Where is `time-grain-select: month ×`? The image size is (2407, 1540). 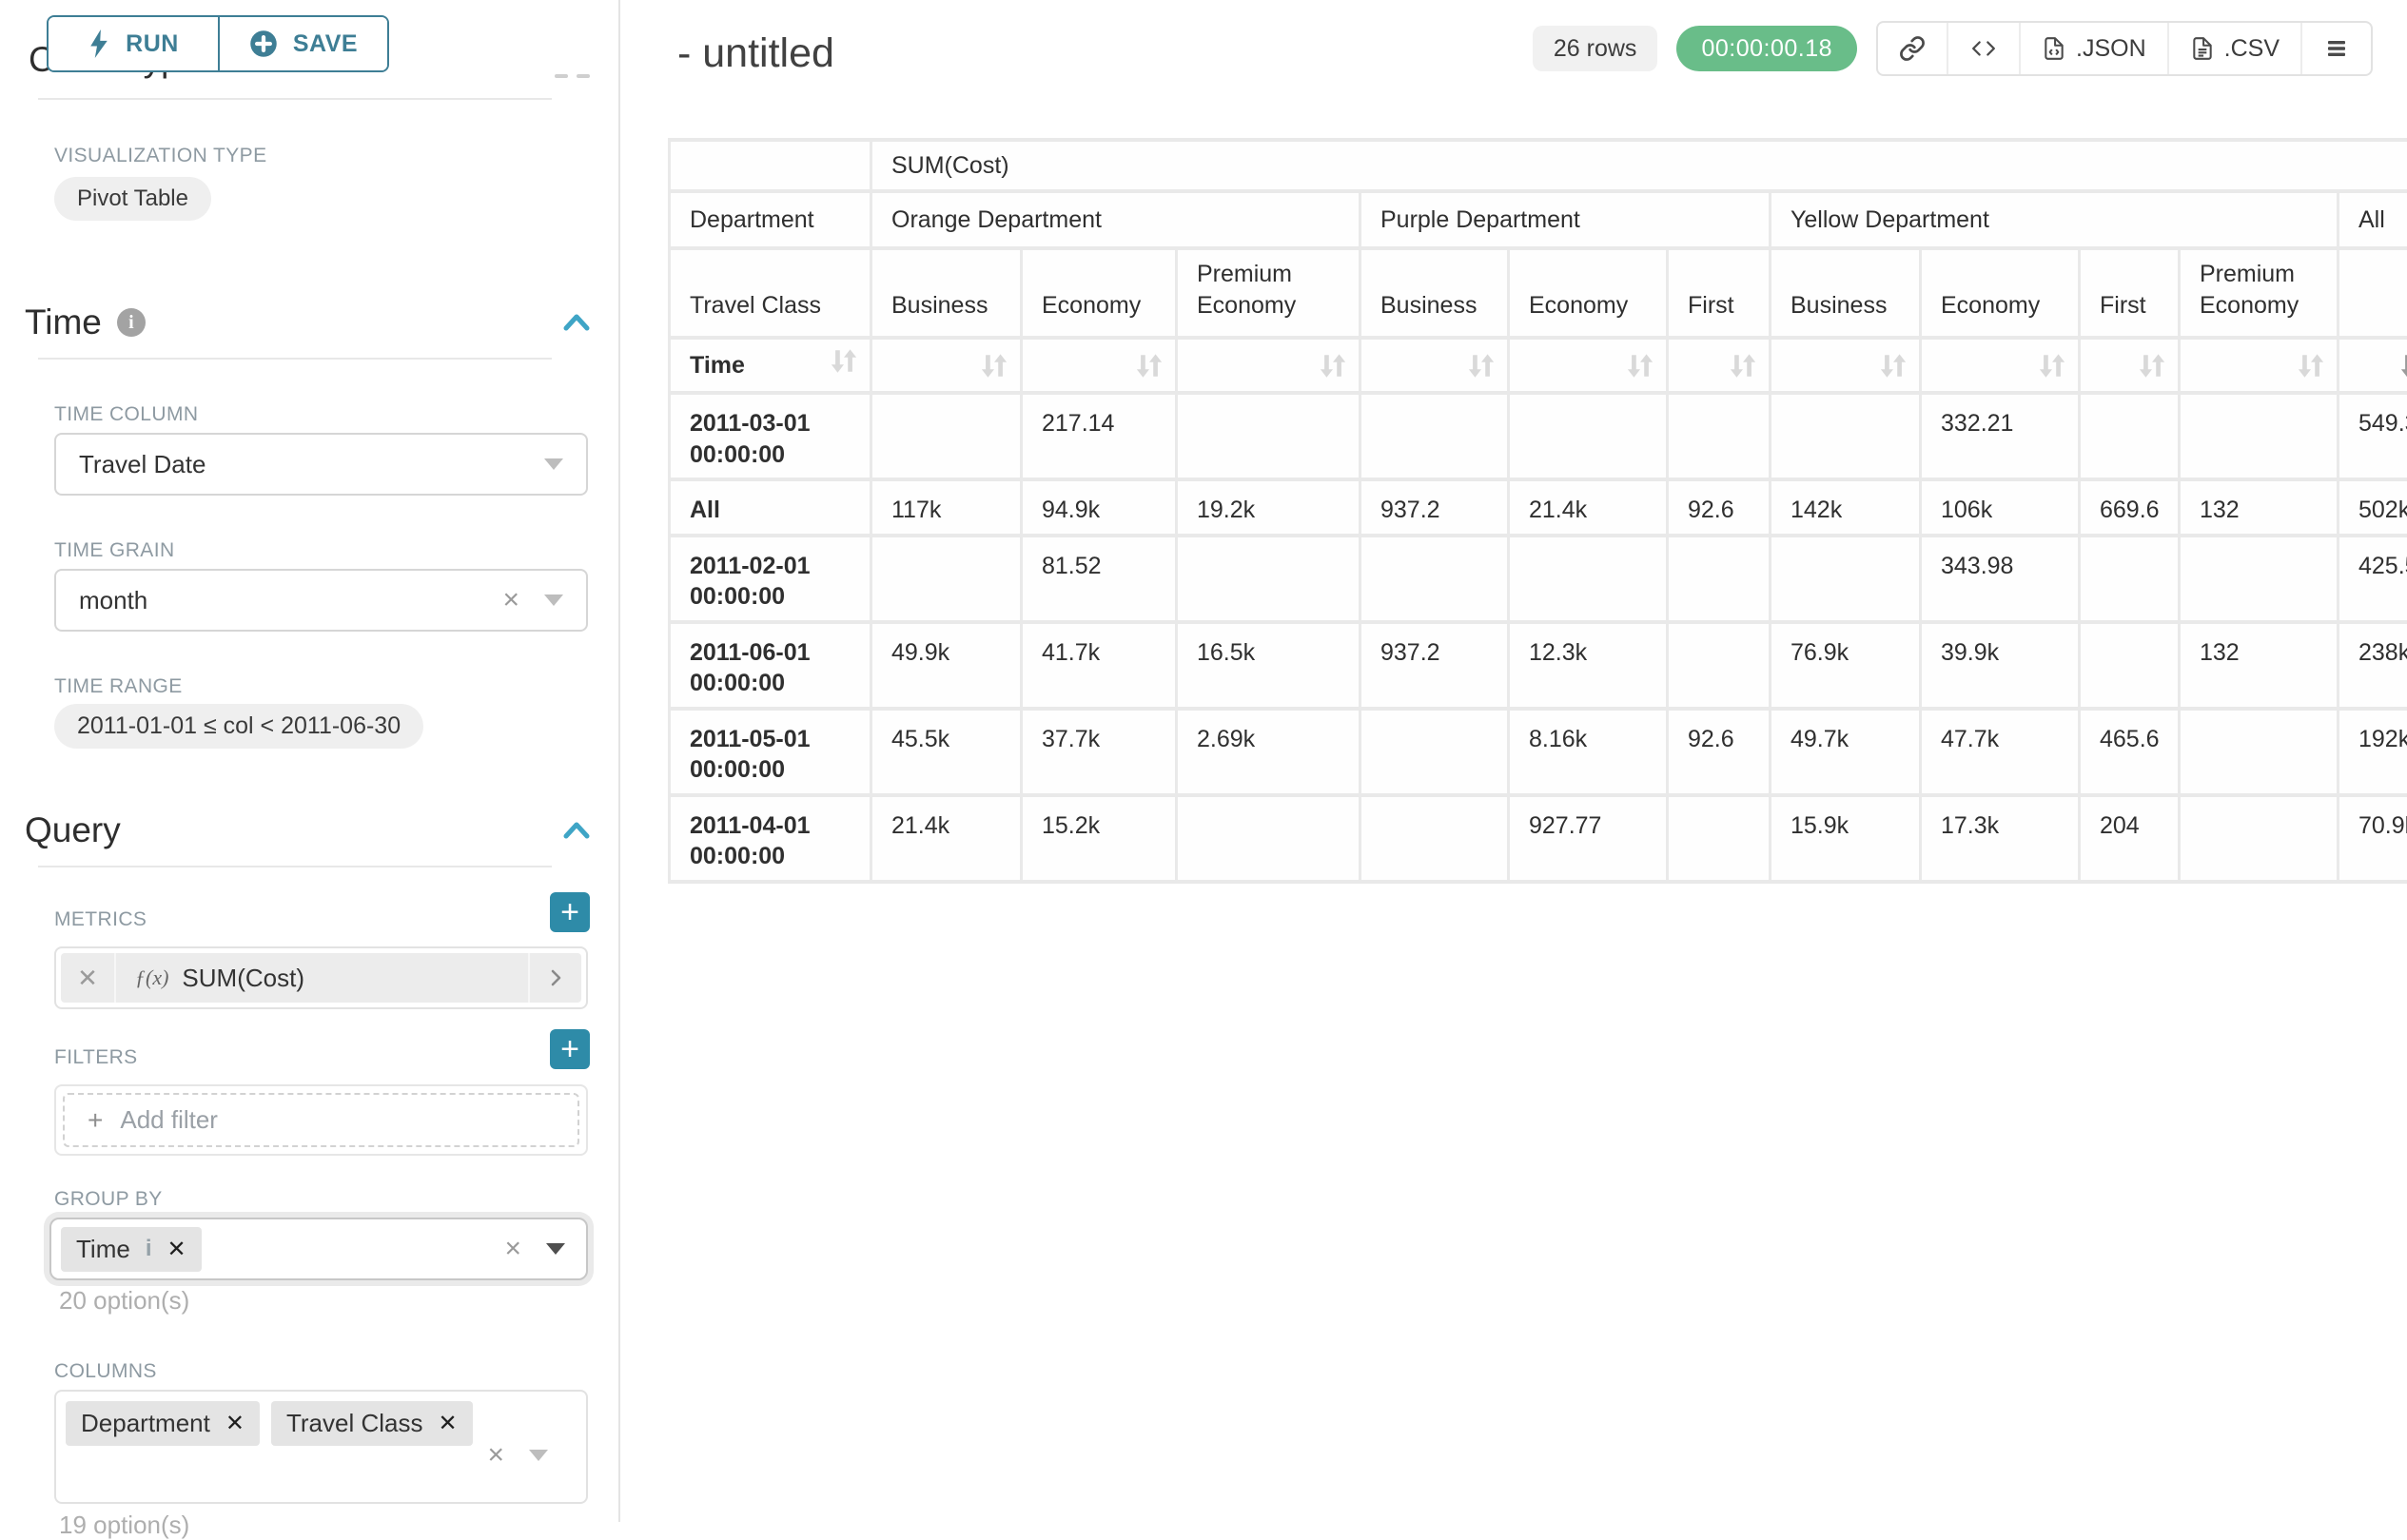 time-grain-select: month × is located at coordinates (321, 601).